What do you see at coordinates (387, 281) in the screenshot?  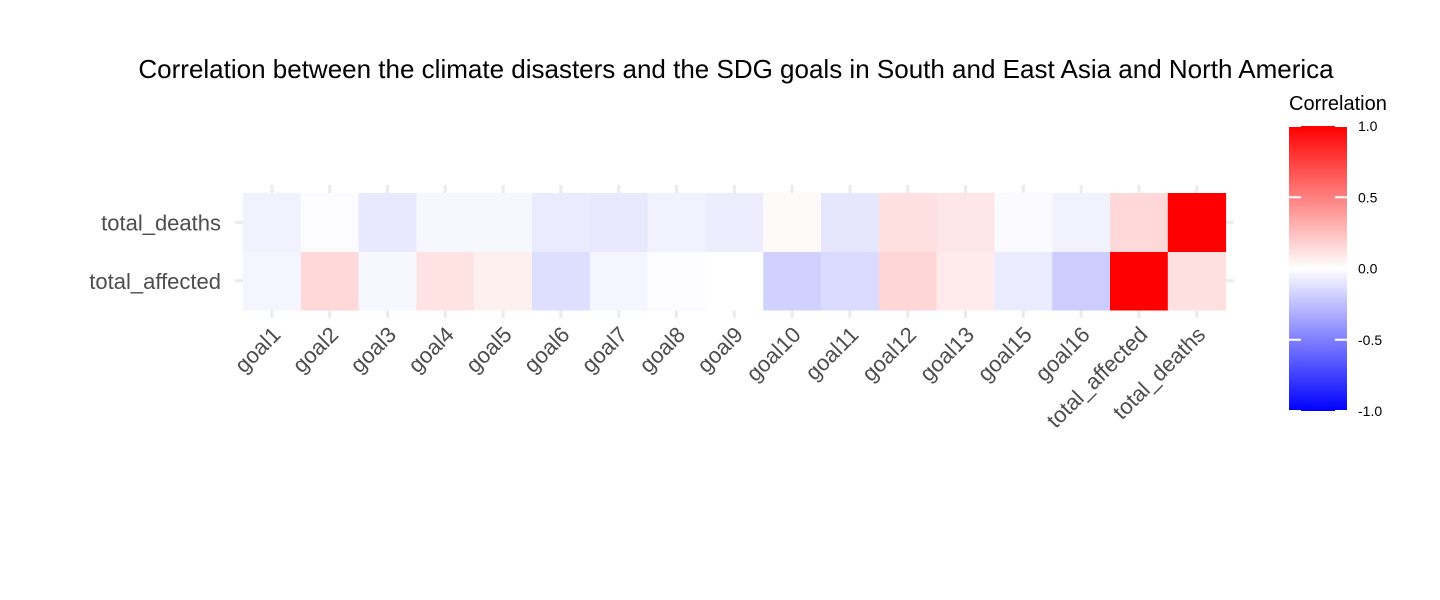 I see `heatmap-cell-total_affected-goal3` at bounding box center [387, 281].